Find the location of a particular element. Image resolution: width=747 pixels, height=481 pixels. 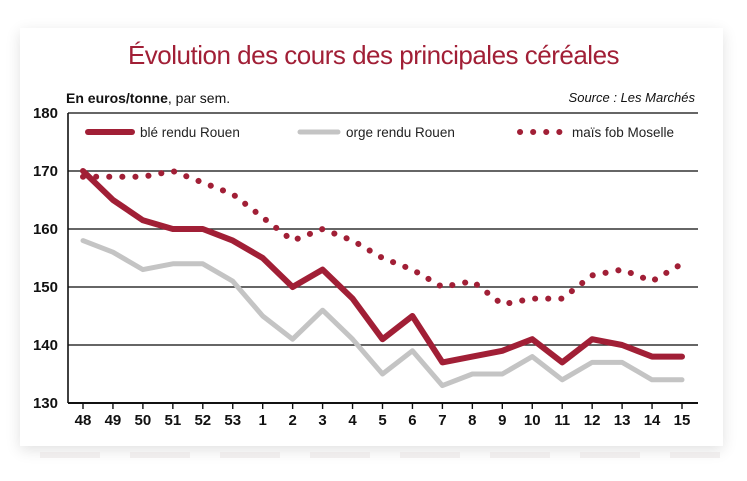

x-tick-label: 3 is located at coordinates (322, 420).